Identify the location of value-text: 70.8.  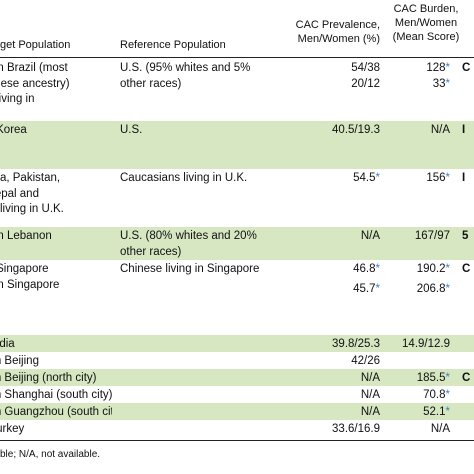
(434, 395).